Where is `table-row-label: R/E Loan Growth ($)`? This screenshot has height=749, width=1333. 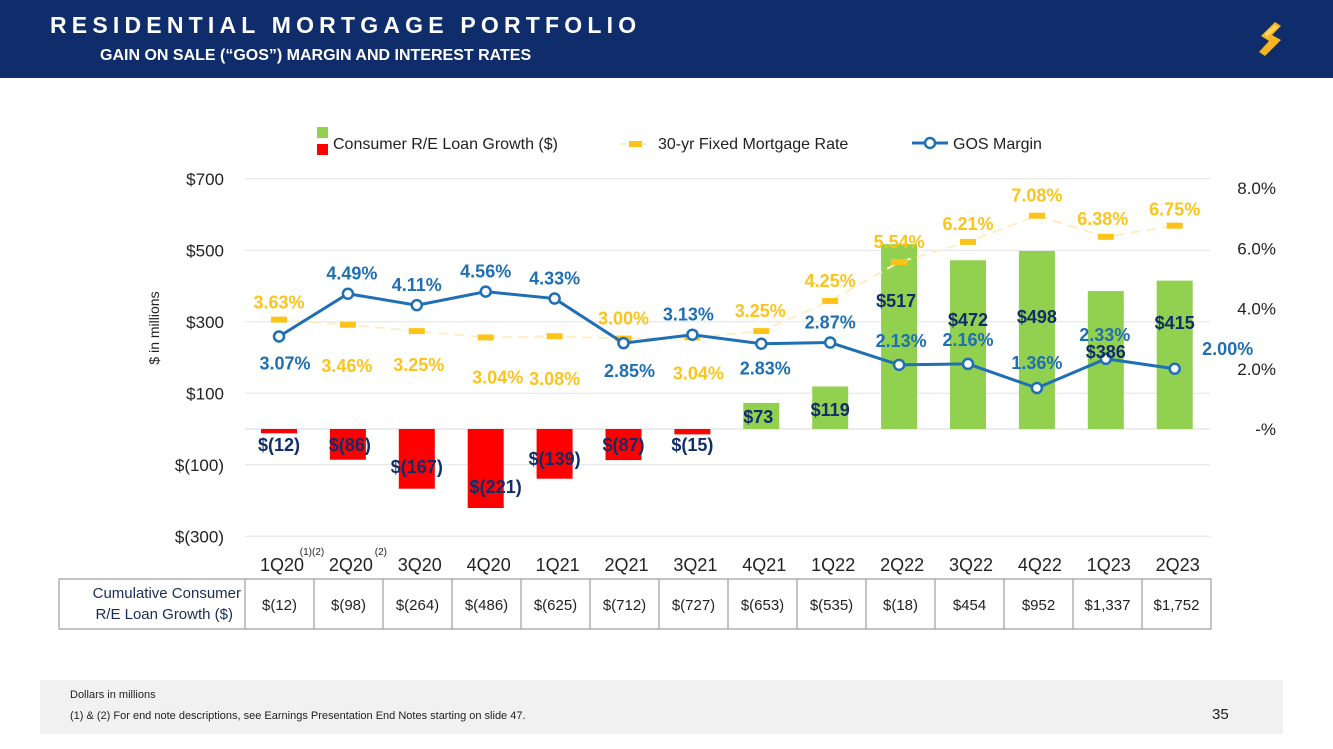 table-row-label: R/E Loan Growth ($) is located at coordinates (164, 614).